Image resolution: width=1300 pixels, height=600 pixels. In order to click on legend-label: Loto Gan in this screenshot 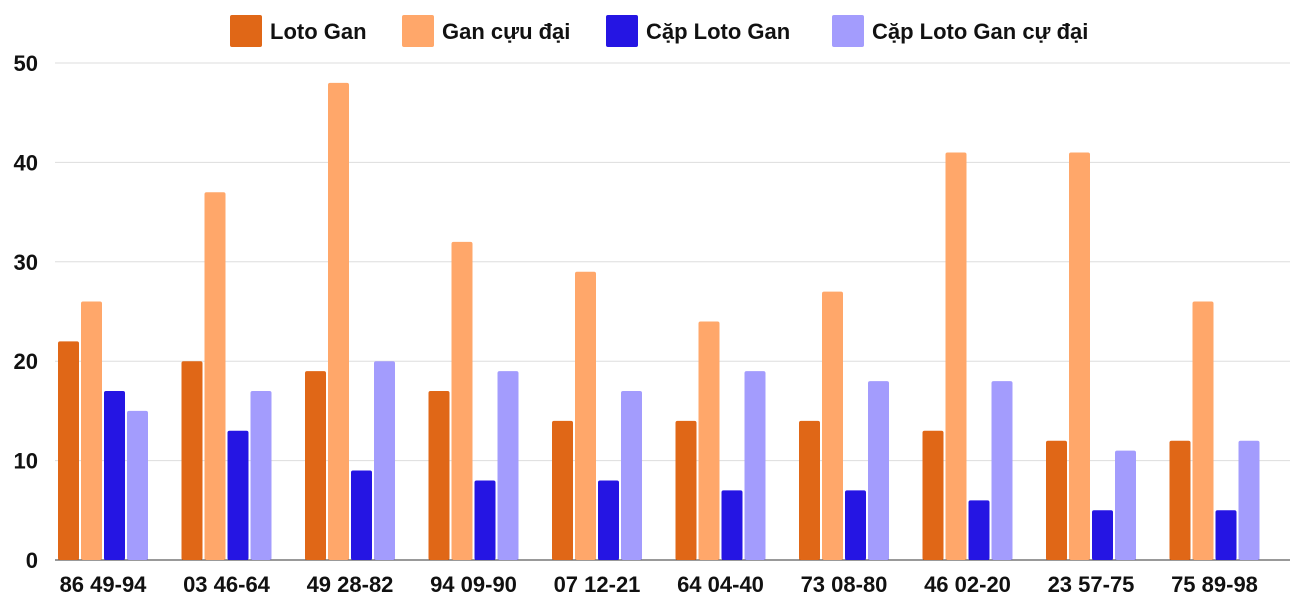, I will do `click(318, 31)`.